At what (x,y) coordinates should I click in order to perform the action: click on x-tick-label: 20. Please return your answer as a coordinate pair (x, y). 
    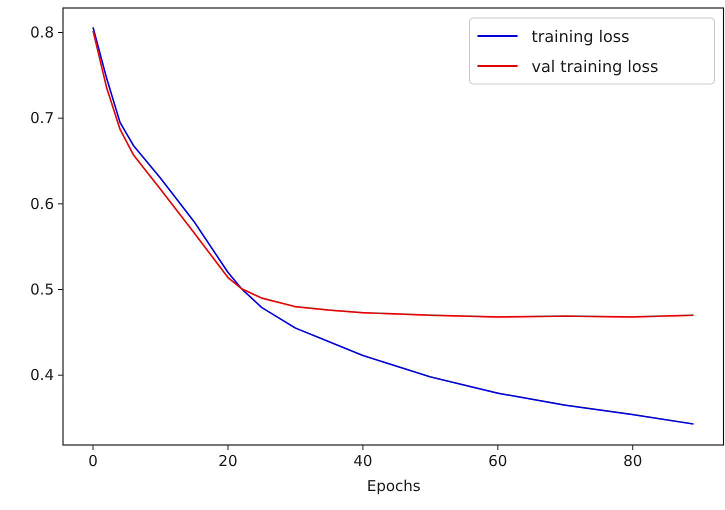
    Looking at the image, I should click on (228, 461).